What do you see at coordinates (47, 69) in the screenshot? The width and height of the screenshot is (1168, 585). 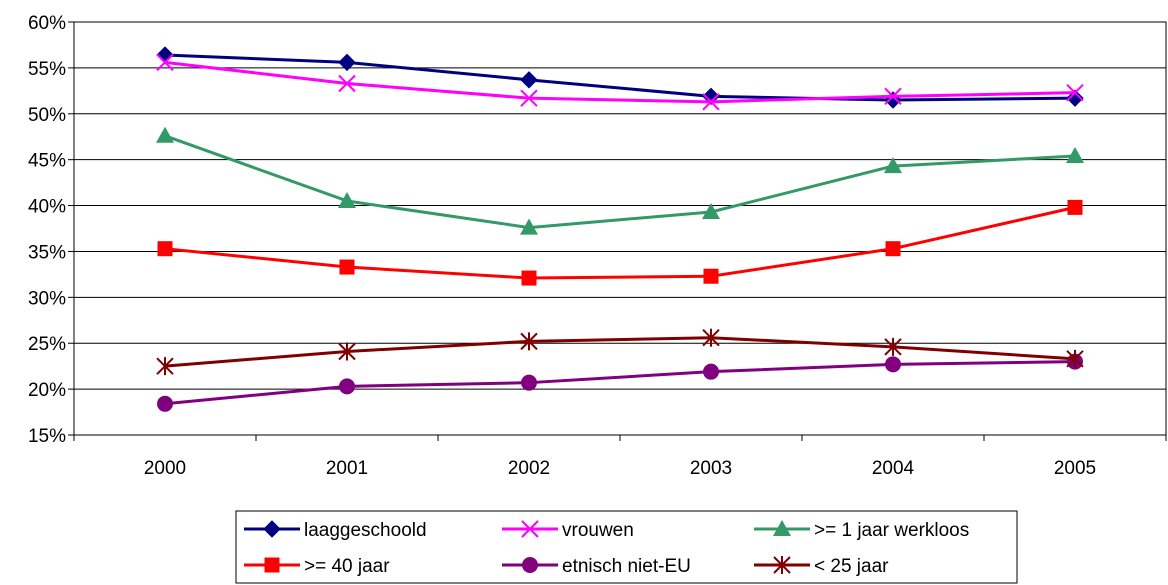 I see `y-tick-label: 55%` at bounding box center [47, 69].